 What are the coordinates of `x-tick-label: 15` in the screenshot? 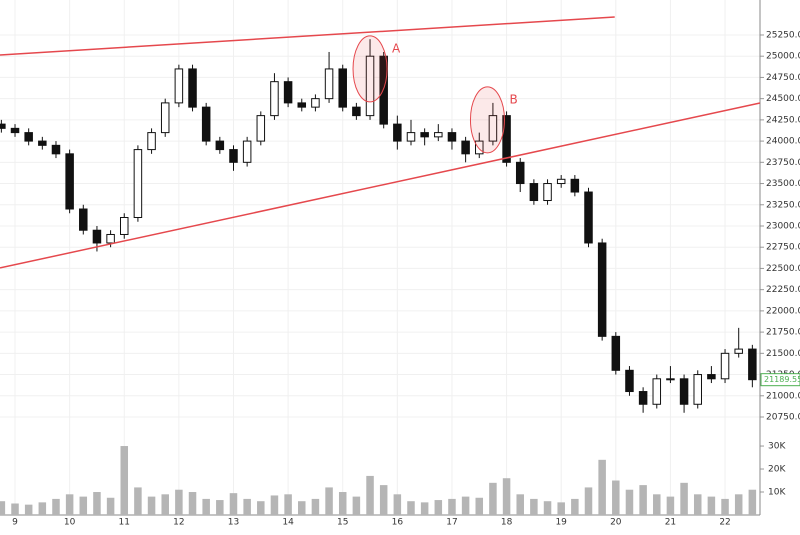 It's located at (342, 523).